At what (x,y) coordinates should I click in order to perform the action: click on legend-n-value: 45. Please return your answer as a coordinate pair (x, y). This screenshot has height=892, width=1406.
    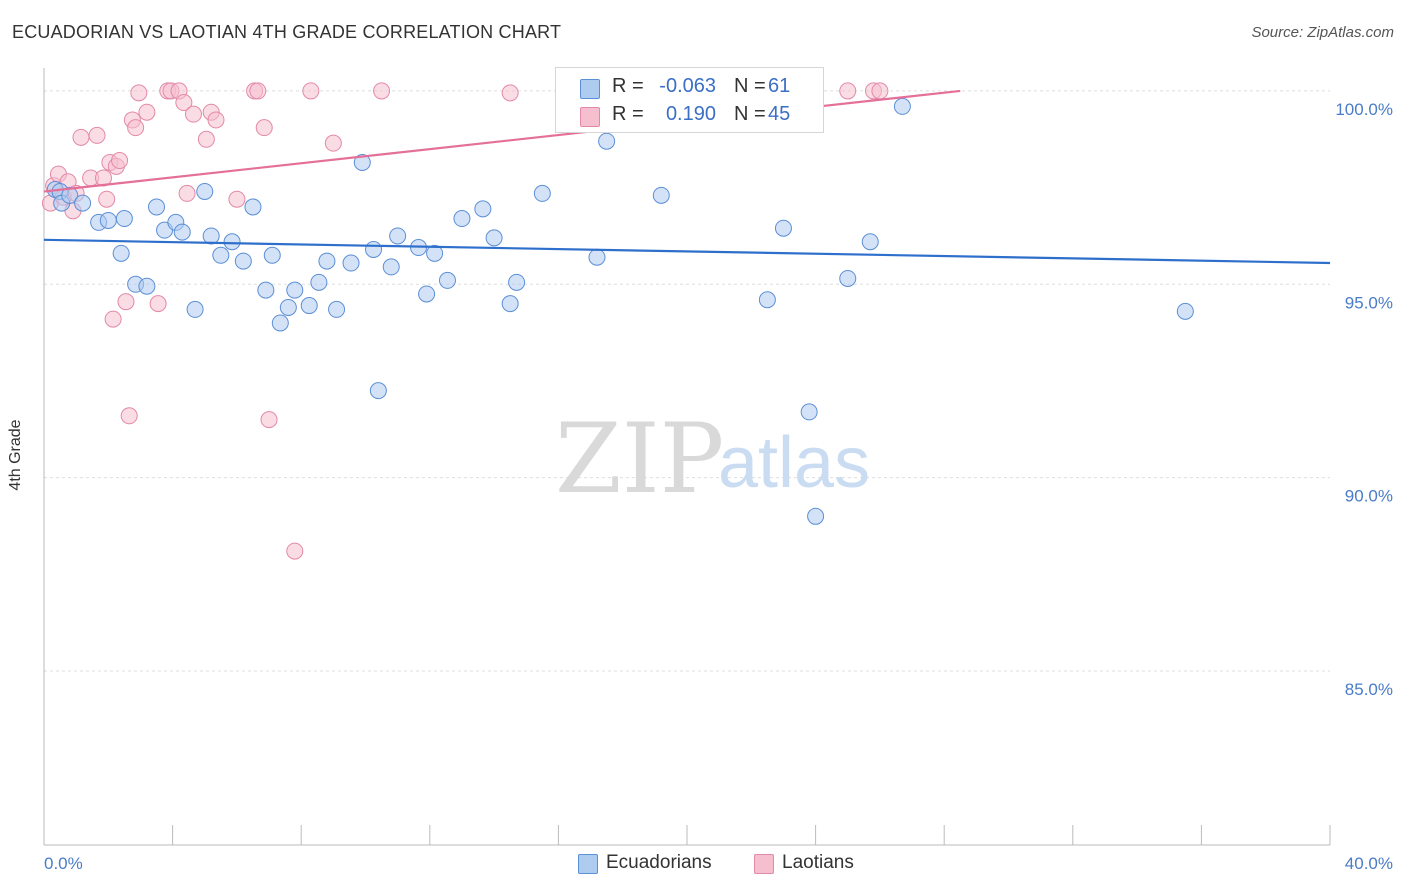
    Looking at the image, I should click on (779, 114).